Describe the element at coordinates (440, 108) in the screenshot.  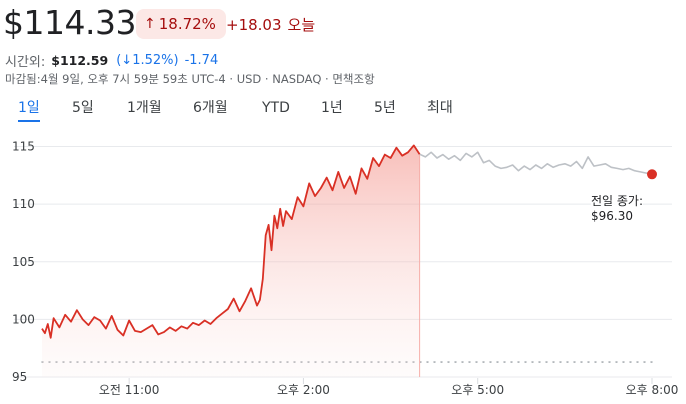
I see `tab-max: 최대` at that location.